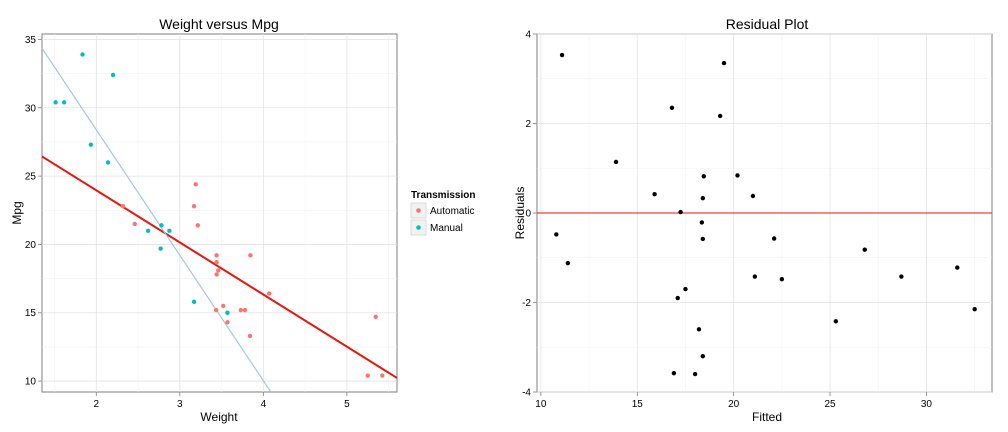  What do you see at coordinates (31, 108) in the screenshot?
I see `y-tick-label: 30` at bounding box center [31, 108].